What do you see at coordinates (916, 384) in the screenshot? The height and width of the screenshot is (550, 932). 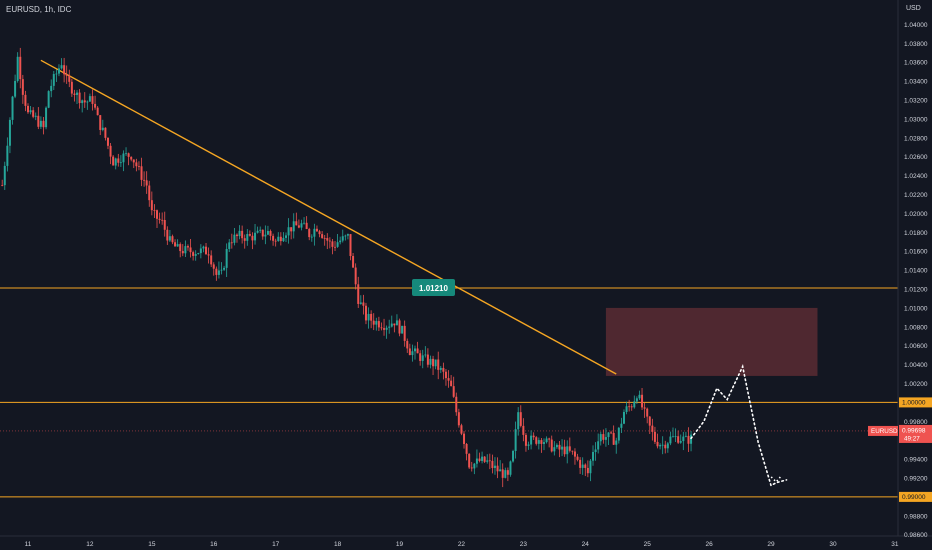 I see `price-tick-label: 1.00200` at bounding box center [916, 384].